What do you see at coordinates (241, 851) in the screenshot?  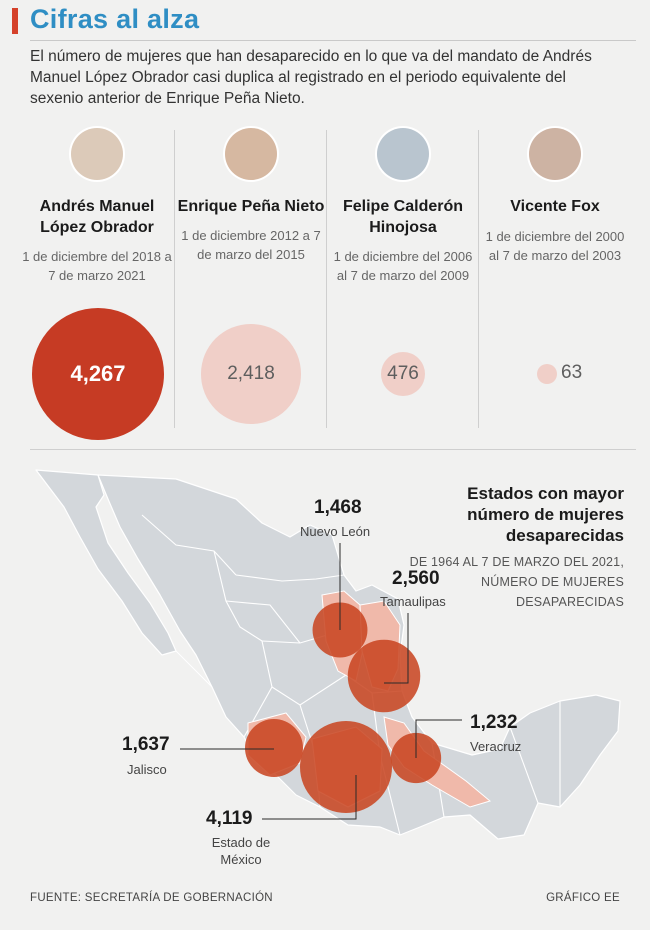 I see `label-estado-de-mexico: Estado de México` at bounding box center [241, 851].